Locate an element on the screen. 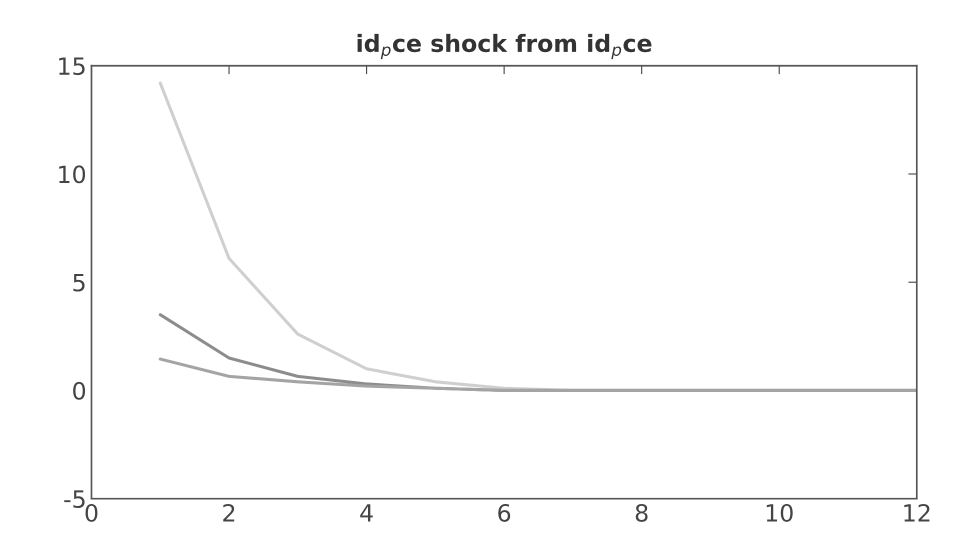 This screenshot has height=548, width=963. y-tick-label: -5 is located at coordinates (74, 499).